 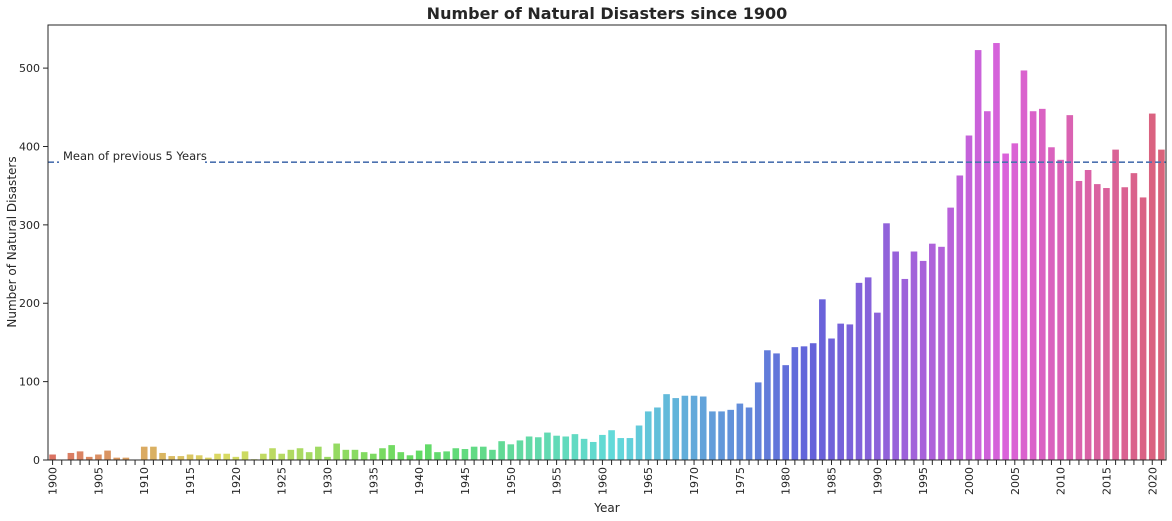 What do you see at coordinates (483, 453) in the screenshot?
I see `bar-1947` at bounding box center [483, 453].